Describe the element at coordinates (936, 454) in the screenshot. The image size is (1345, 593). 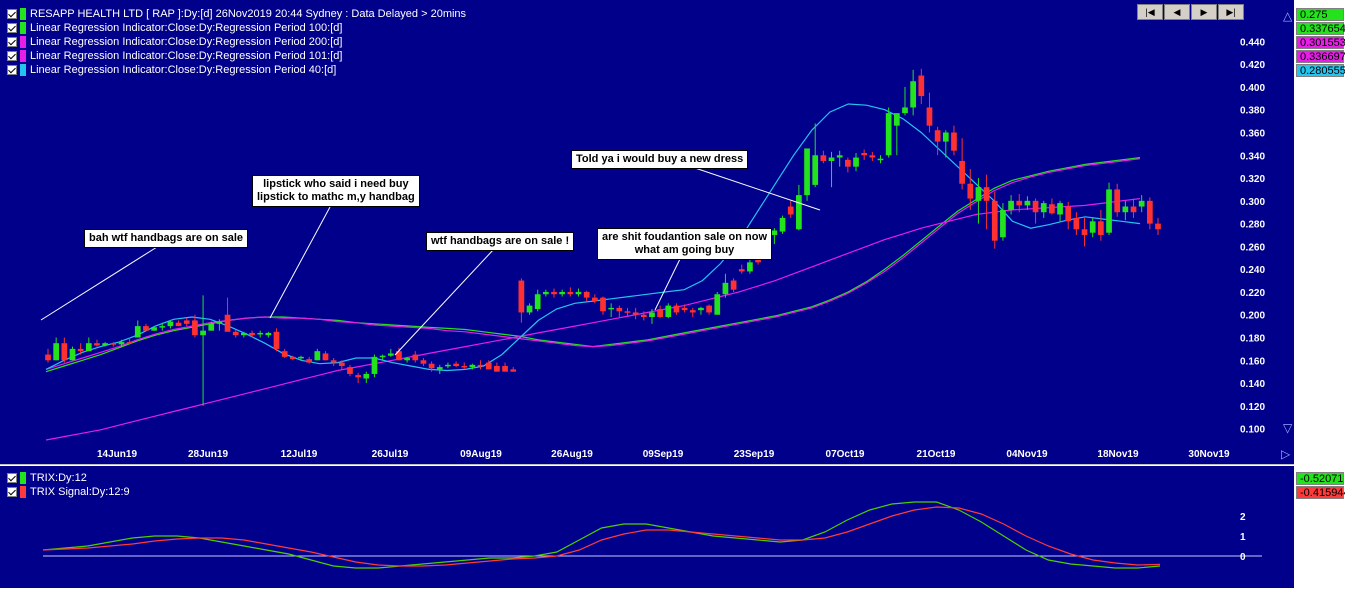
I see `x-tick-label: 21Oct19` at that location.